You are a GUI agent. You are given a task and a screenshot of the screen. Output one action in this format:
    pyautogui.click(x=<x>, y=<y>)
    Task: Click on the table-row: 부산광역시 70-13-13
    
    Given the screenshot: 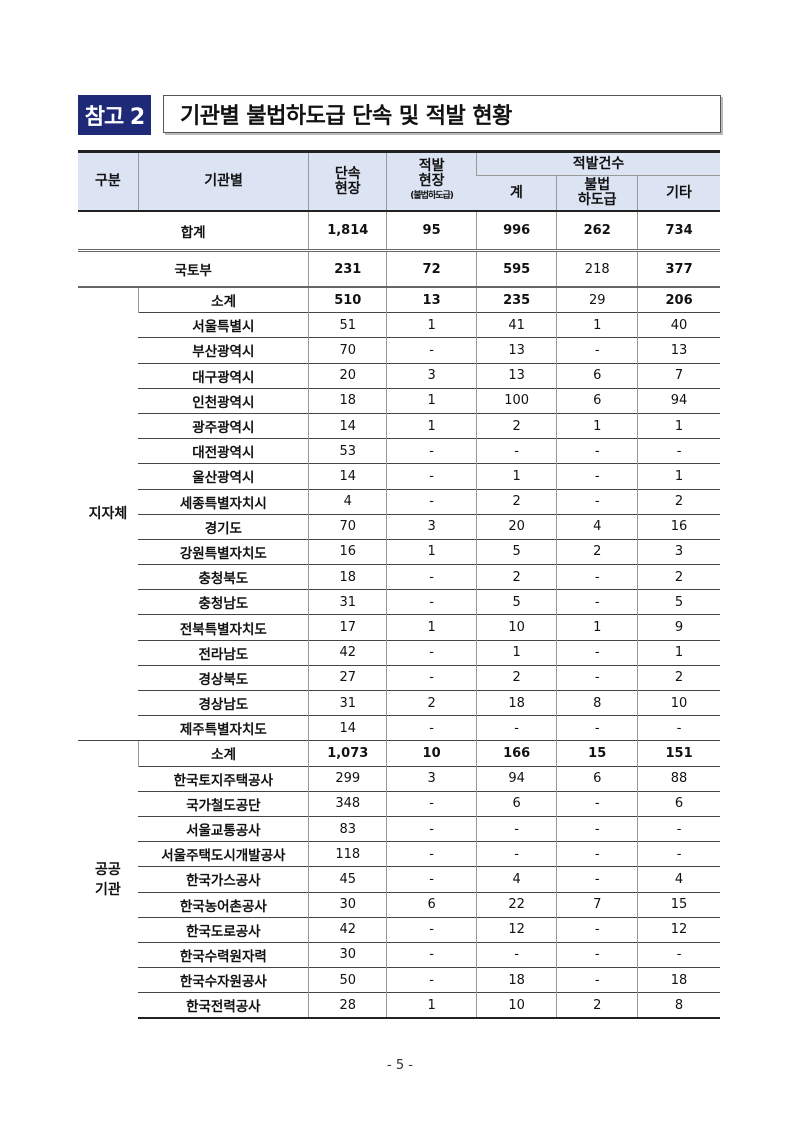 What is the action you would take?
    pyautogui.click(x=399, y=350)
    